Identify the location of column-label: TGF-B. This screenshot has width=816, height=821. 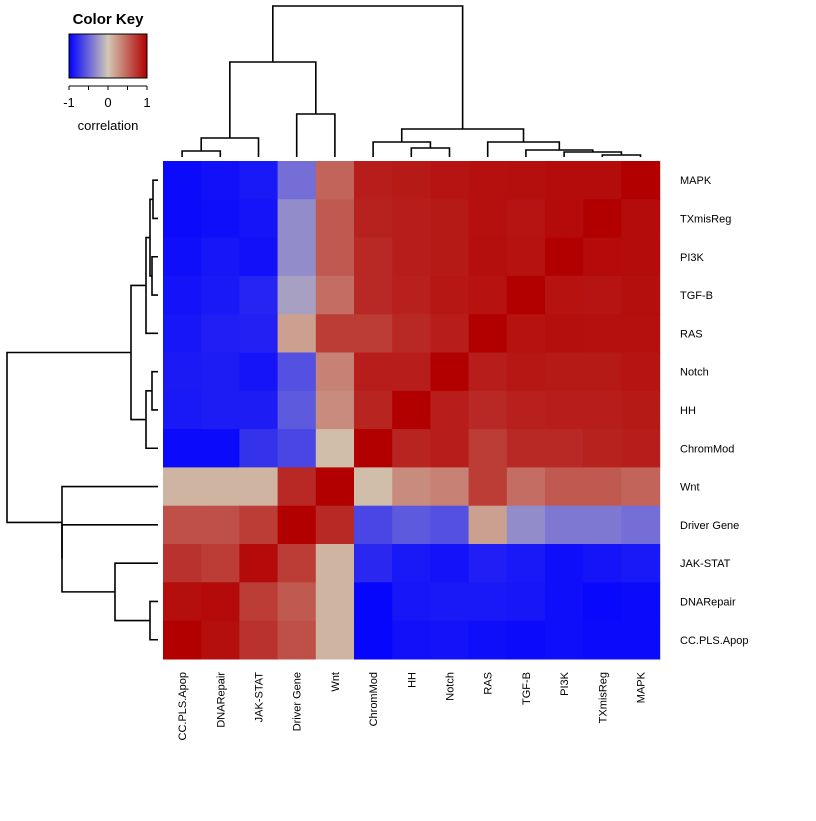
(527, 688).